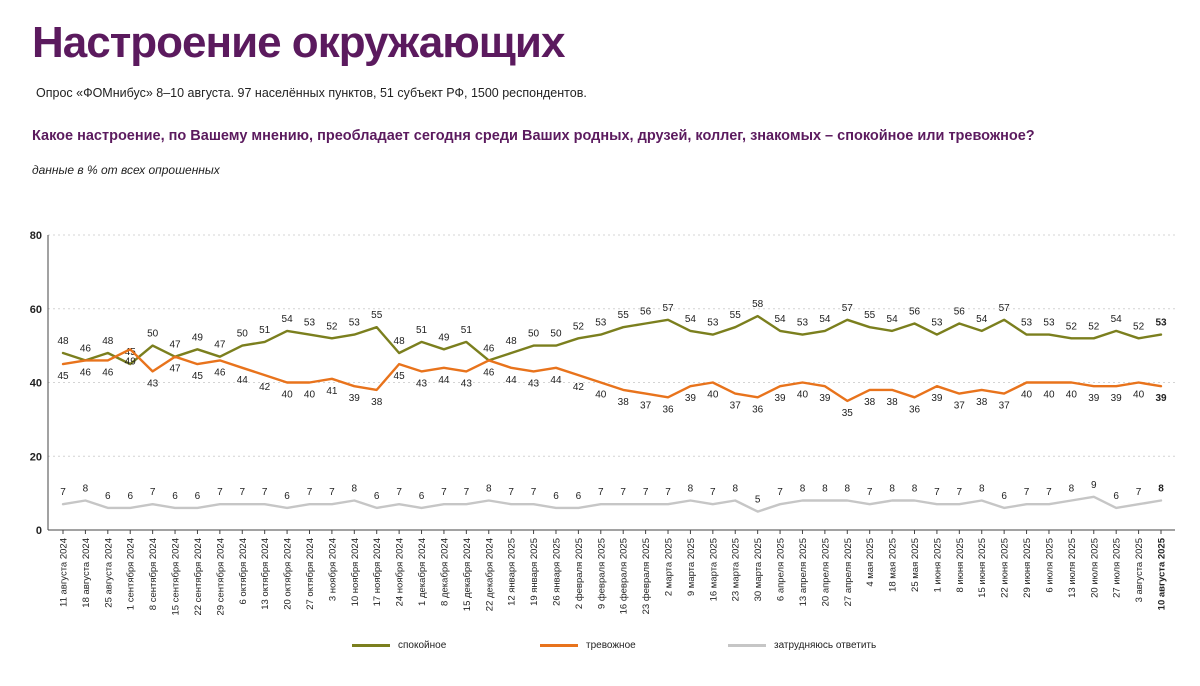 The height and width of the screenshot is (686, 1200). Describe the element at coordinates (64, 572) in the screenshot. I see `x-tick-label: 11 августа 2024` at that location.